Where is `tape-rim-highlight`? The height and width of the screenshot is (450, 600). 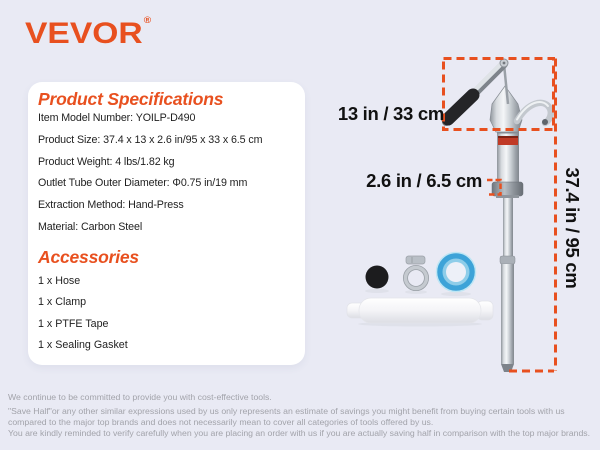 tape-rim-highlight is located at coordinates (456, 272).